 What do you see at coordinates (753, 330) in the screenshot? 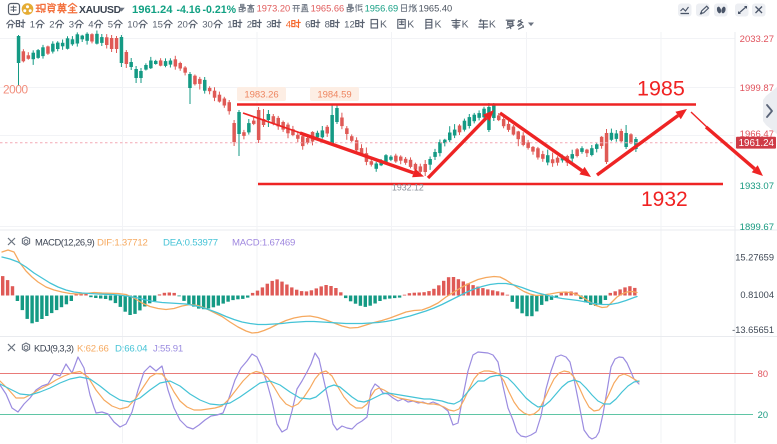
I see `svg-text: -13.65651` at bounding box center [753, 330].